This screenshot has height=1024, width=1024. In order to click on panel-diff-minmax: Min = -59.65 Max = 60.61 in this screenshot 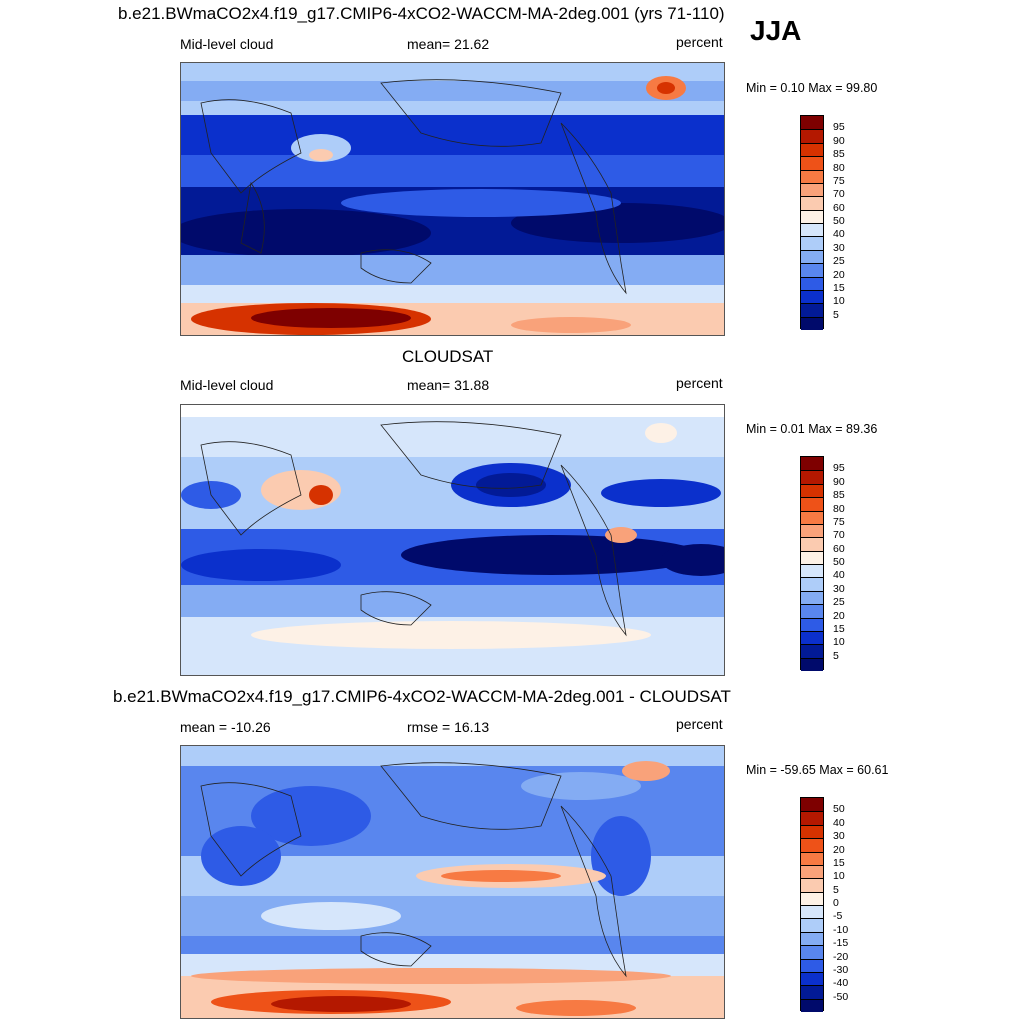, I will do `click(817, 770)`.